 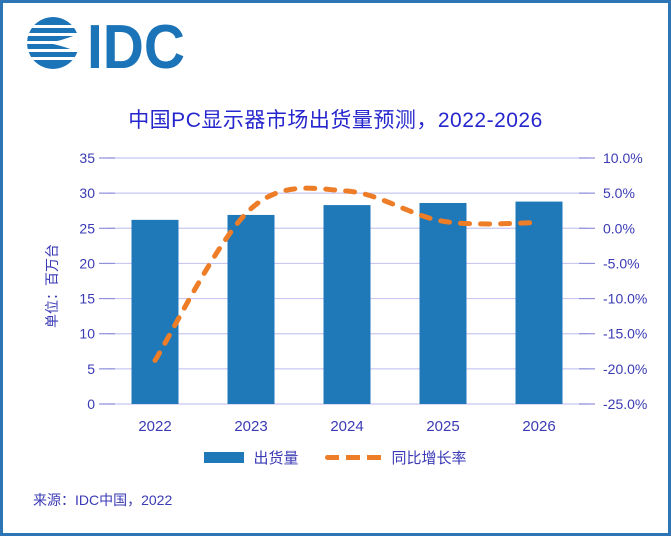 What do you see at coordinates (87, 263) in the screenshot?
I see `left-axis-tick-label: 20` at bounding box center [87, 263].